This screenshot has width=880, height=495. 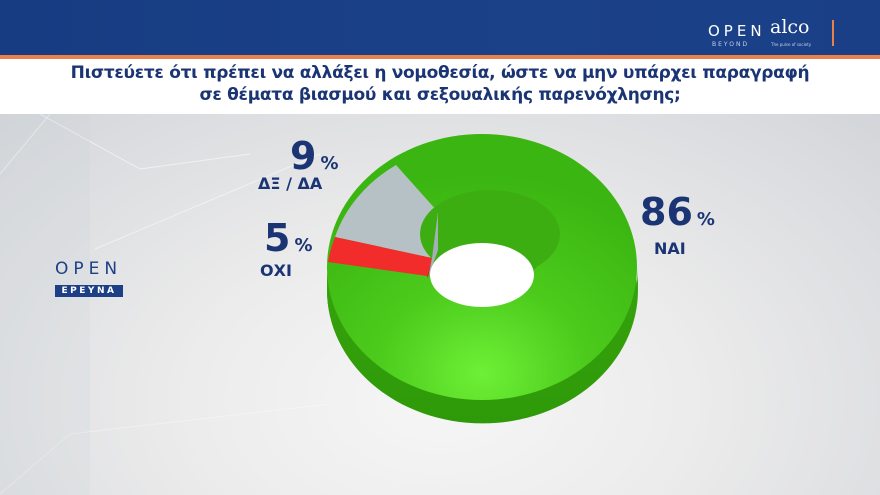 I want to click on label-yes-name: ΝΑΙ, so click(x=670, y=248).